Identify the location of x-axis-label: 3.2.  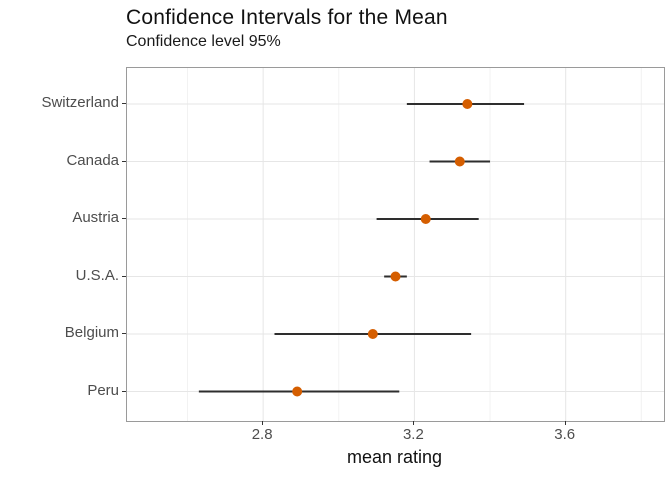
(413, 434).